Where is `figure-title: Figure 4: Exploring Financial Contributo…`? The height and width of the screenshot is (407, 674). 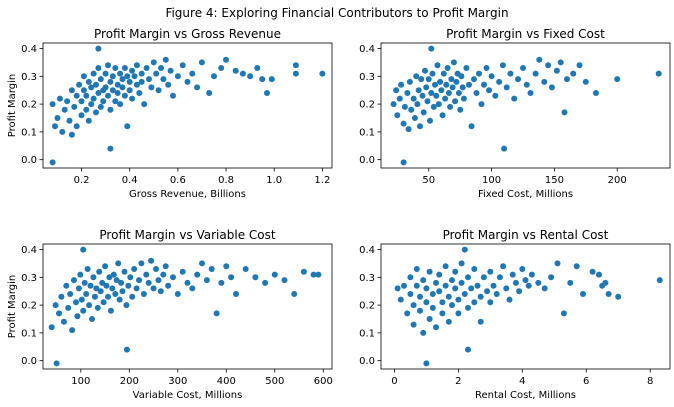 figure-title: Figure 4: Exploring Financial Contributo… is located at coordinates (336, 13).